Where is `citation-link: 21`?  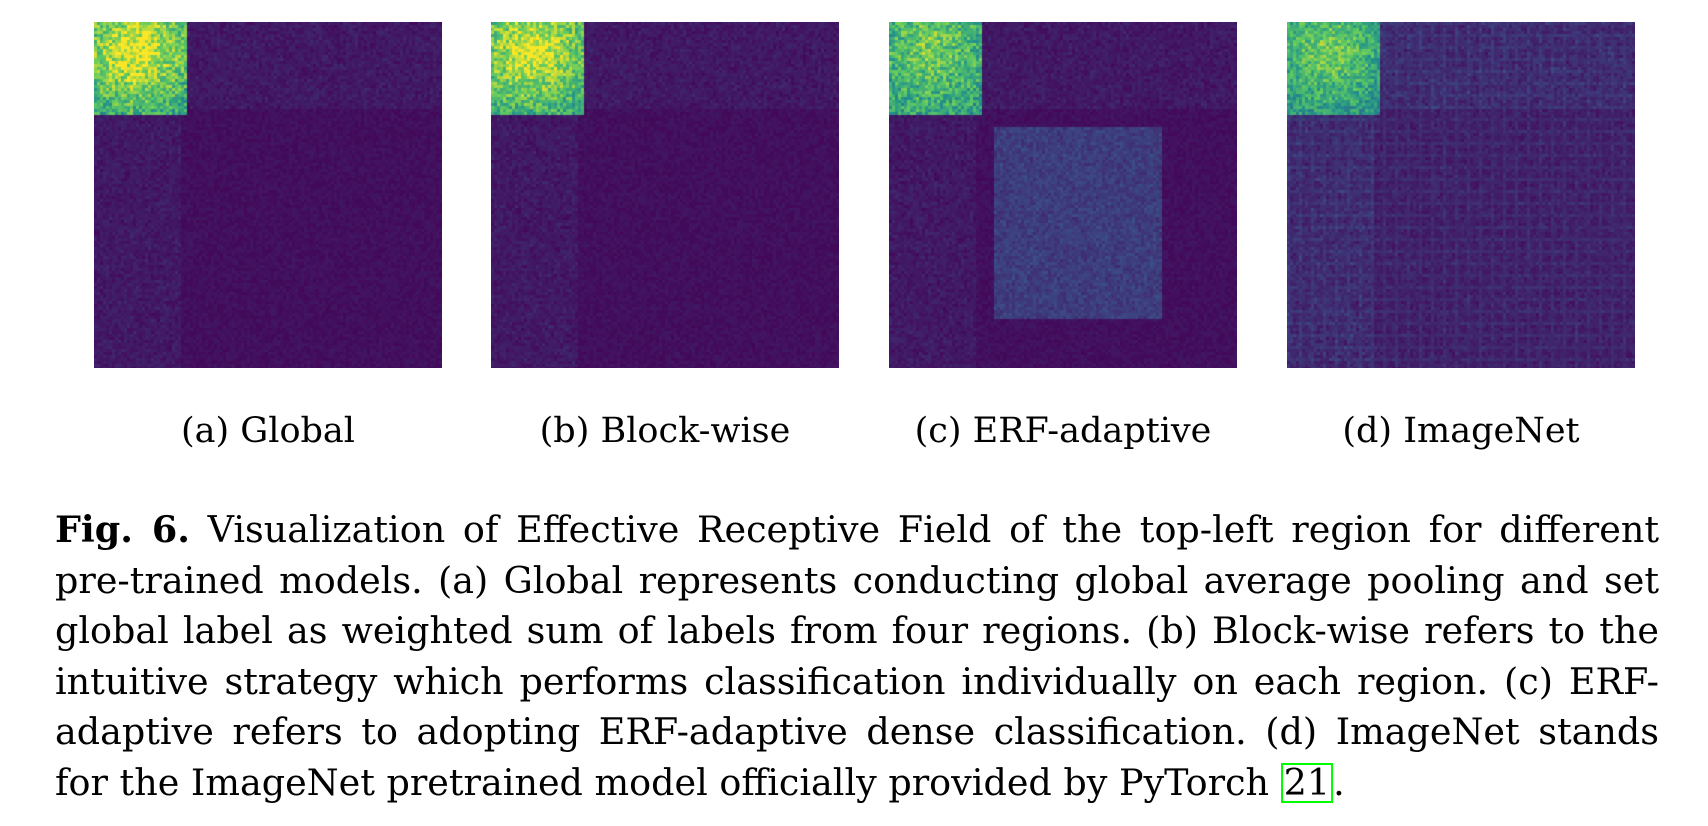 citation-link: 21 is located at coordinates (1307, 782).